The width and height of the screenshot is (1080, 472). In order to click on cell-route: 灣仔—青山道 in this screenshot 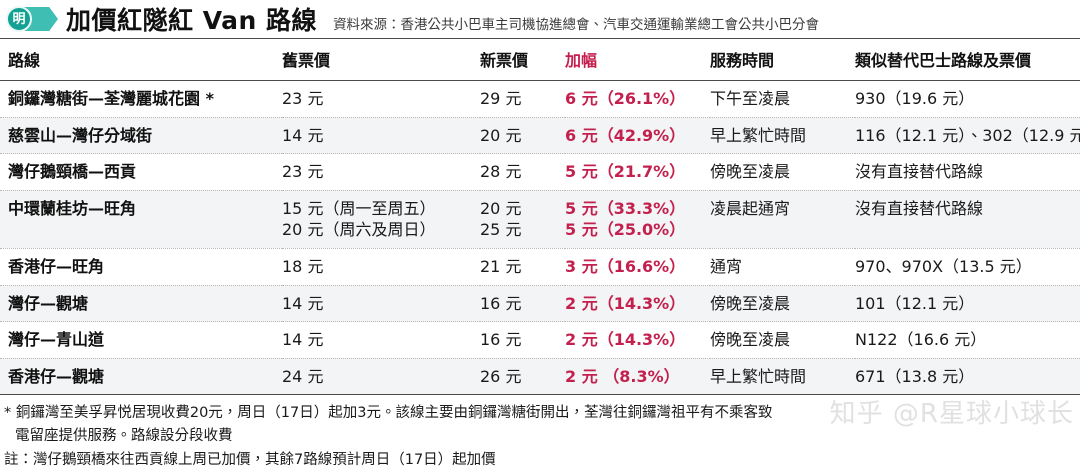, I will do `click(141, 340)`.